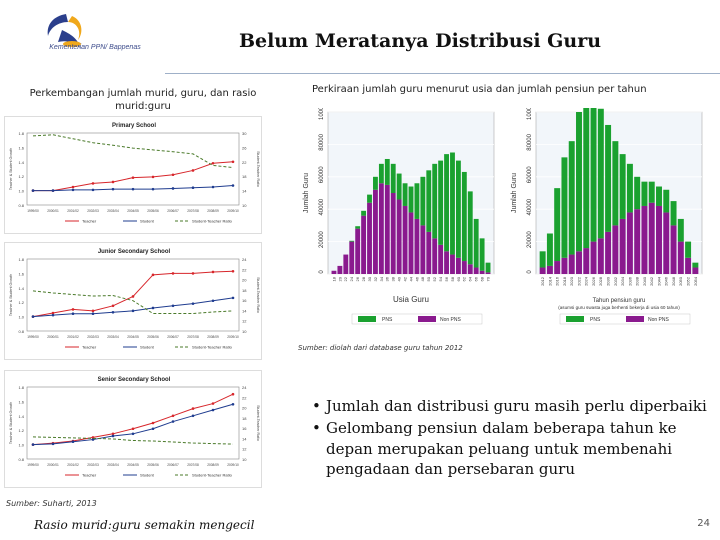 This screenshot has height=540, width=720. What do you see at coordinates (244, 321) in the screenshot?
I see `y2-tick-label: 12` at bounding box center [244, 321].